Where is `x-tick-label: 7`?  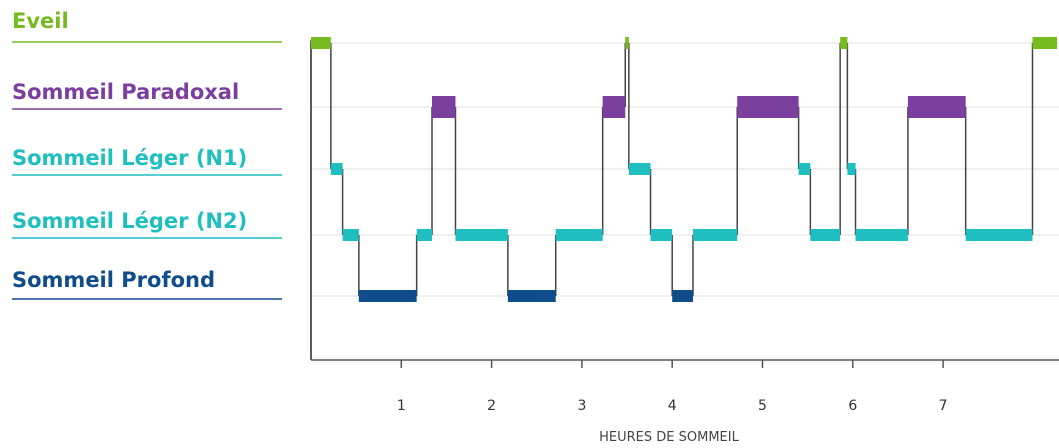
x-tick-label: 7 is located at coordinates (943, 406).